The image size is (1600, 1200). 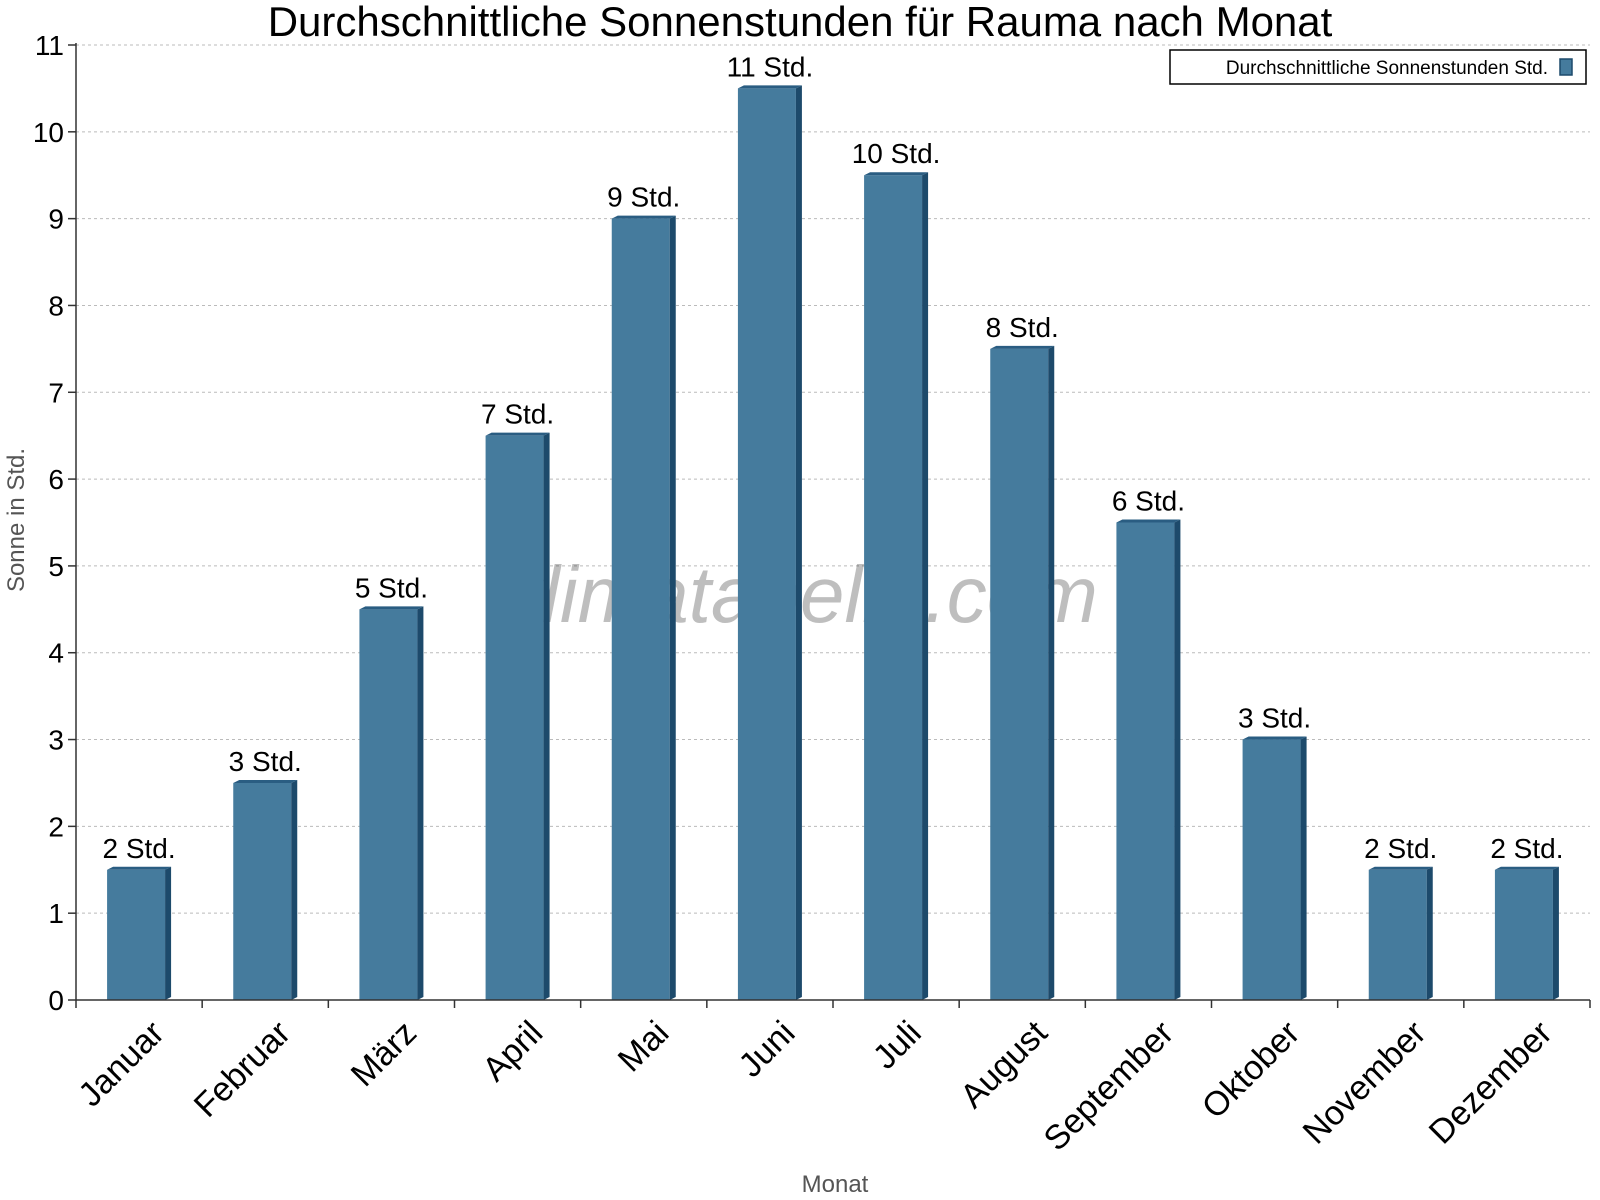 What do you see at coordinates (1004, 1064) in the screenshot?
I see `x-tick-label: August` at bounding box center [1004, 1064].